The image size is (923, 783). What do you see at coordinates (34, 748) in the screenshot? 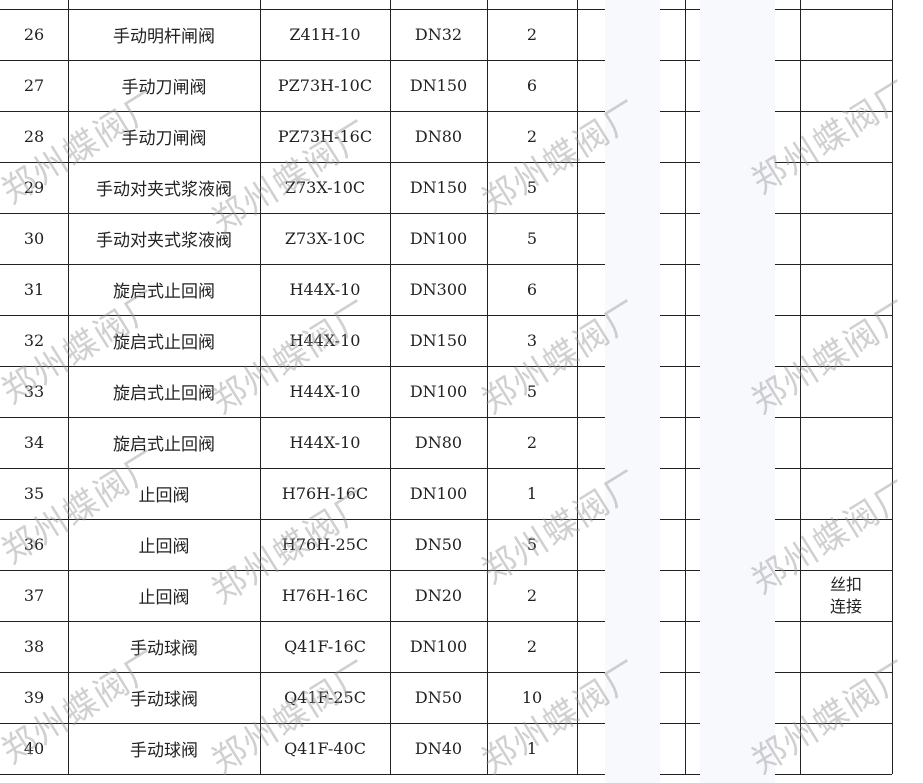
I see `cell-no: 40` at bounding box center [34, 748].